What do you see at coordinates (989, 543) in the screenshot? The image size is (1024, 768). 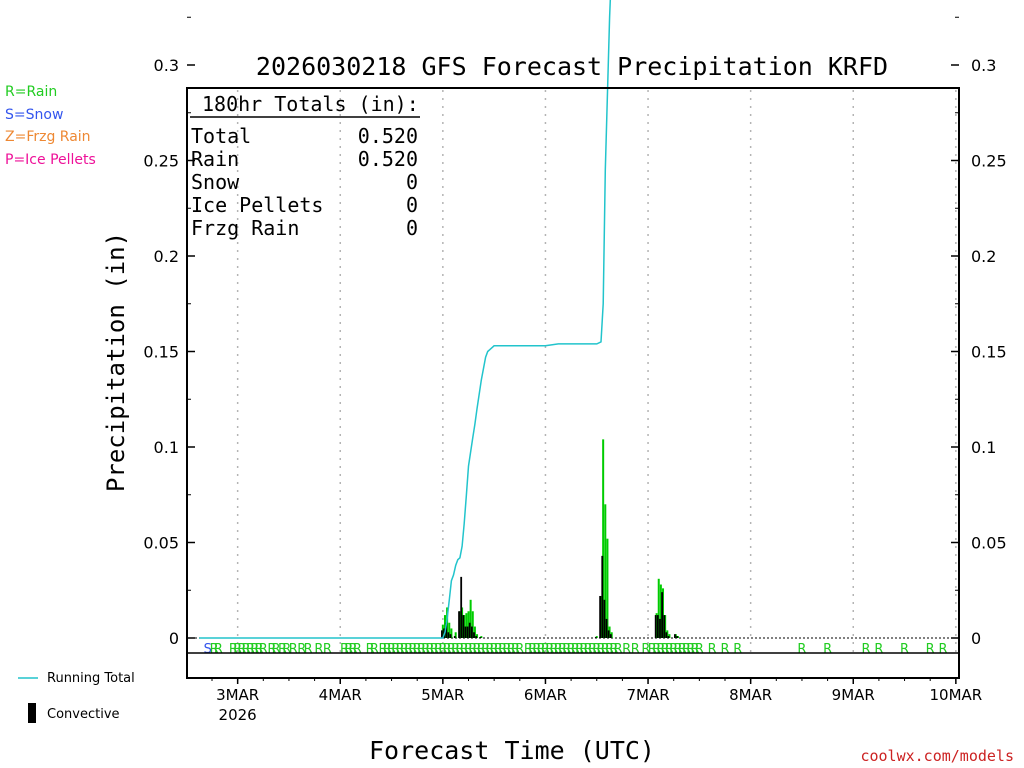 I see `y-tick-label-right: 0.05` at bounding box center [989, 543].